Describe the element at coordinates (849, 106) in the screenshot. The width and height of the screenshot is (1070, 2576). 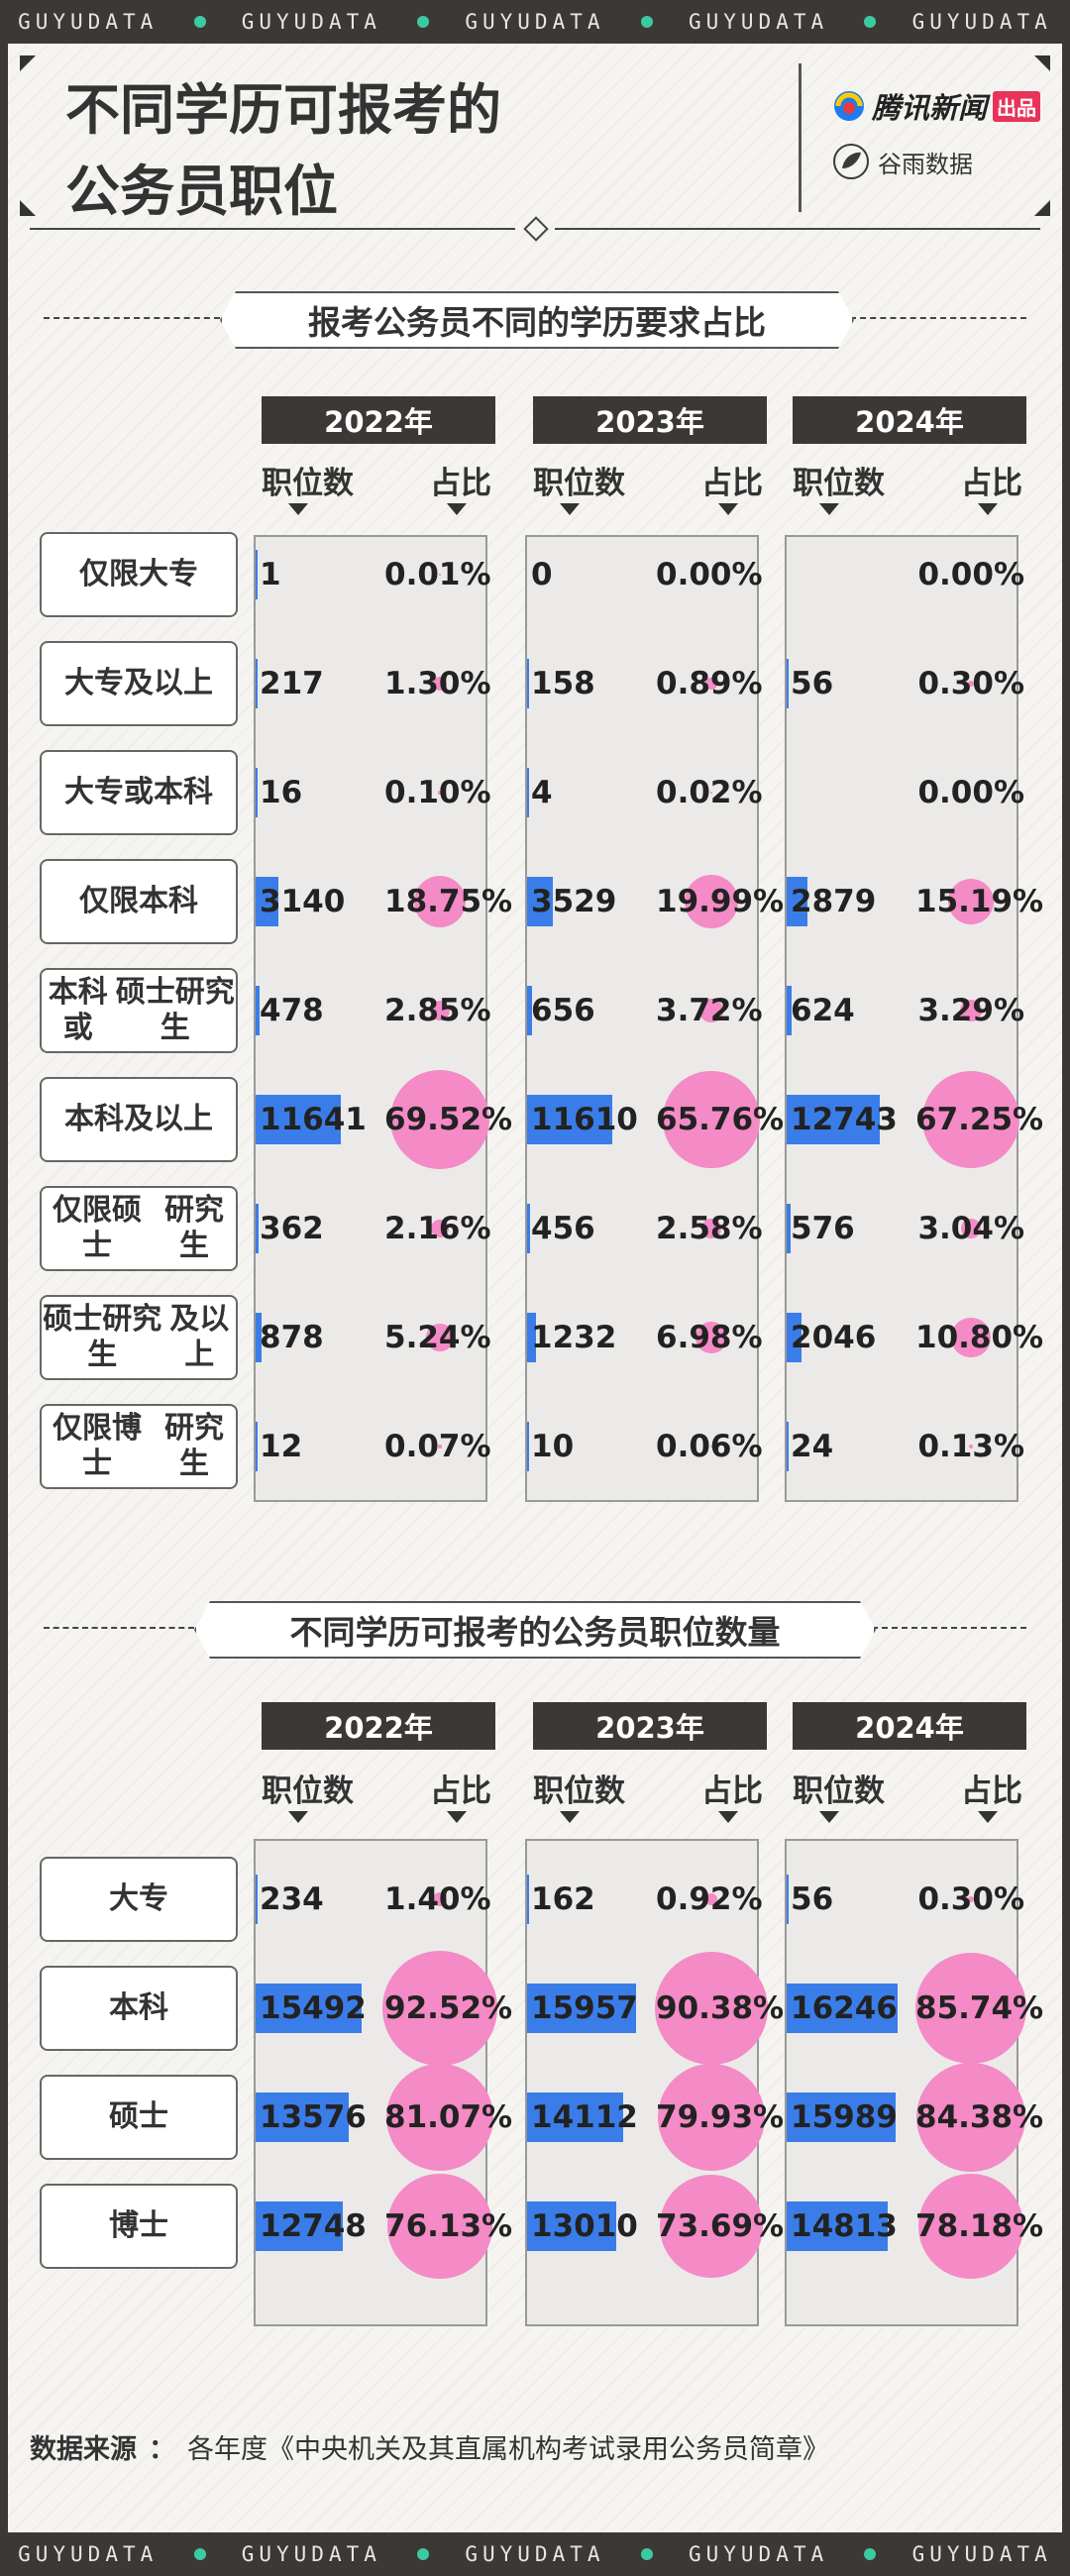
I see `tencent-news-logo-icon` at that location.